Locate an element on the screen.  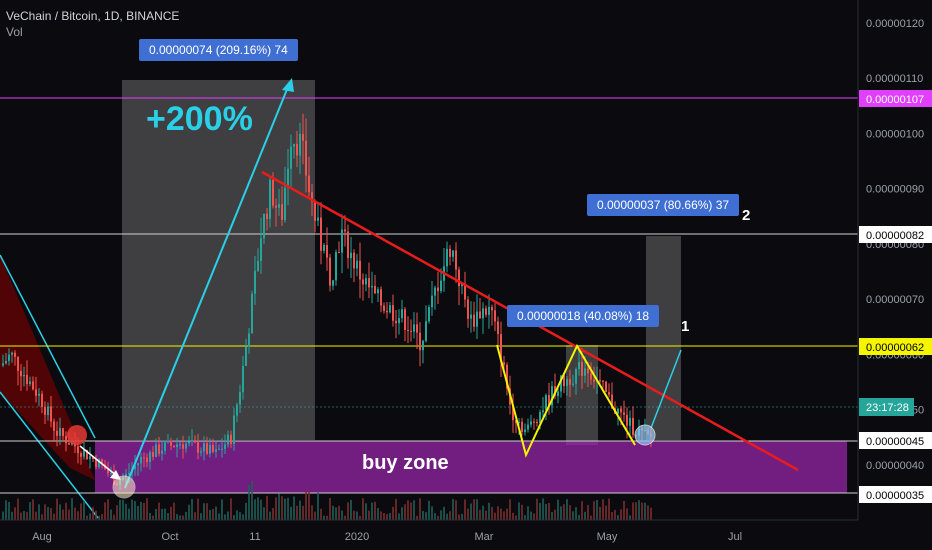
badge-yellow-text: 0.00000062 is located at coordinates (895, 348).